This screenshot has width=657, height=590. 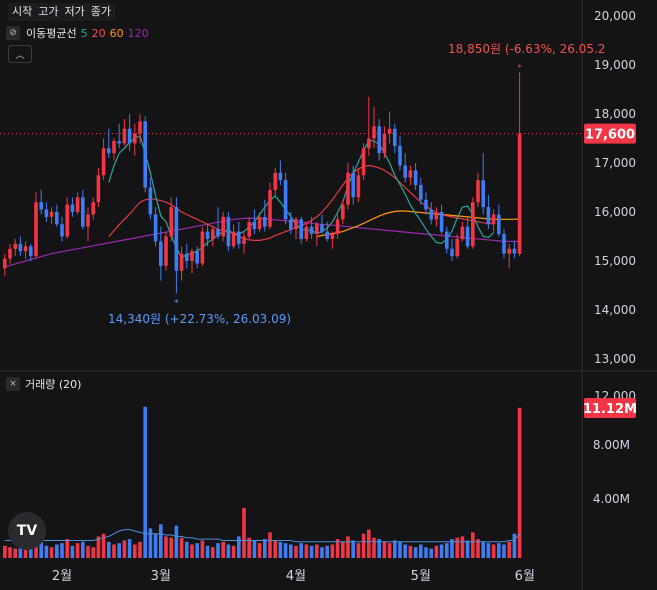 What do you see at coordinates (77, 33) in the screenshot?
I see `moving-average-legend: ⊘ 이동평균선 5 20 60 120` at bounding box center [77, 33].